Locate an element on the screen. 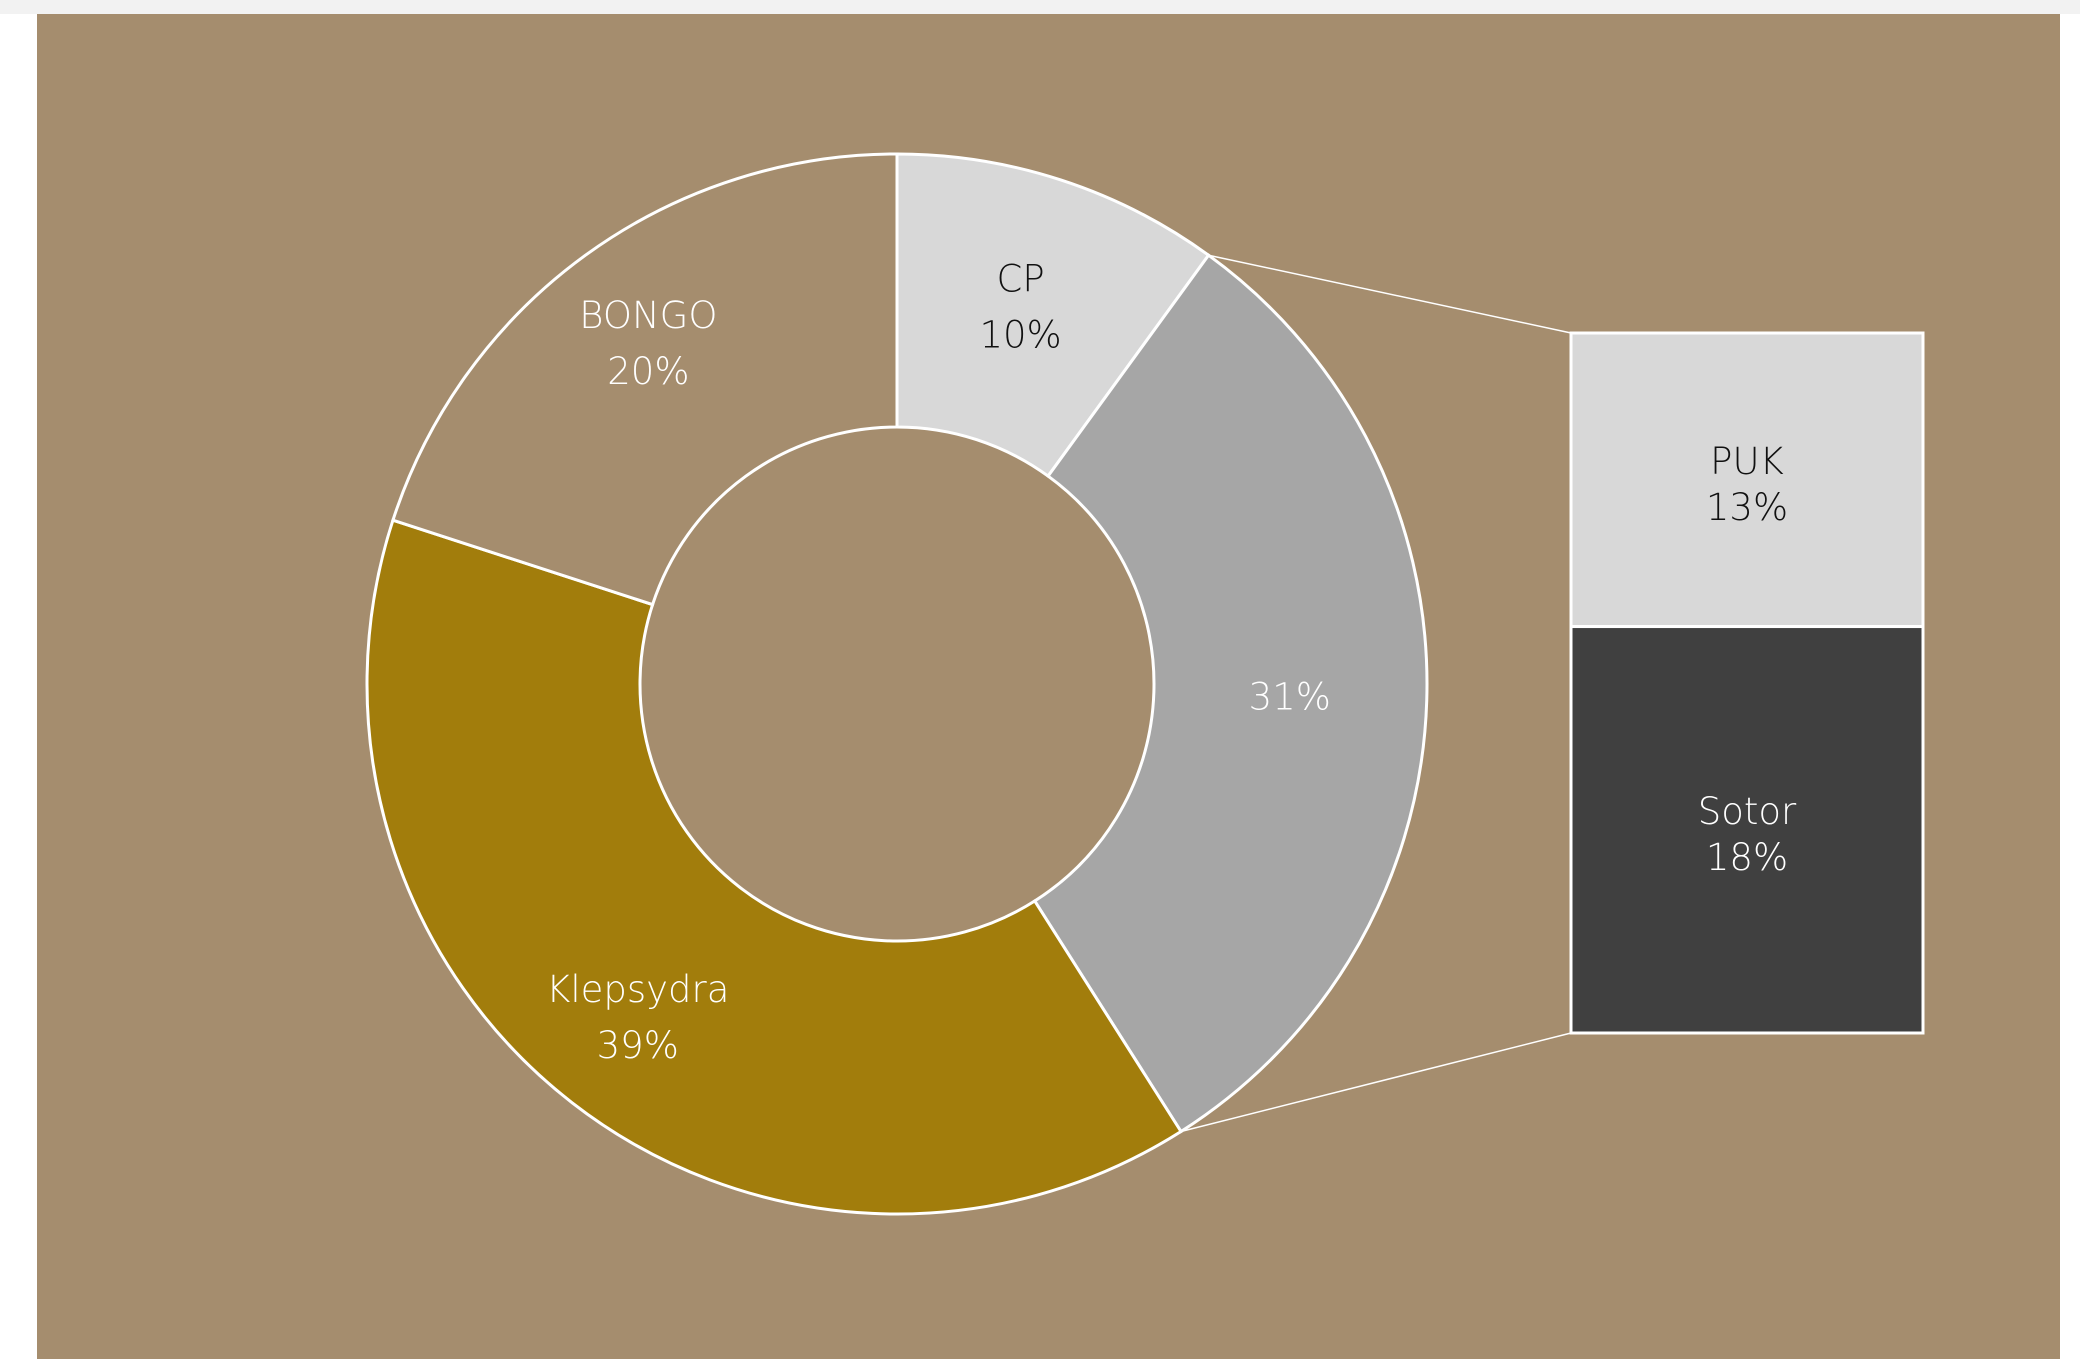 Image resolution: width=2080 pixels, height=1359 pixels. label-sotor-value: 18% is located at coordinates (1747, 857).